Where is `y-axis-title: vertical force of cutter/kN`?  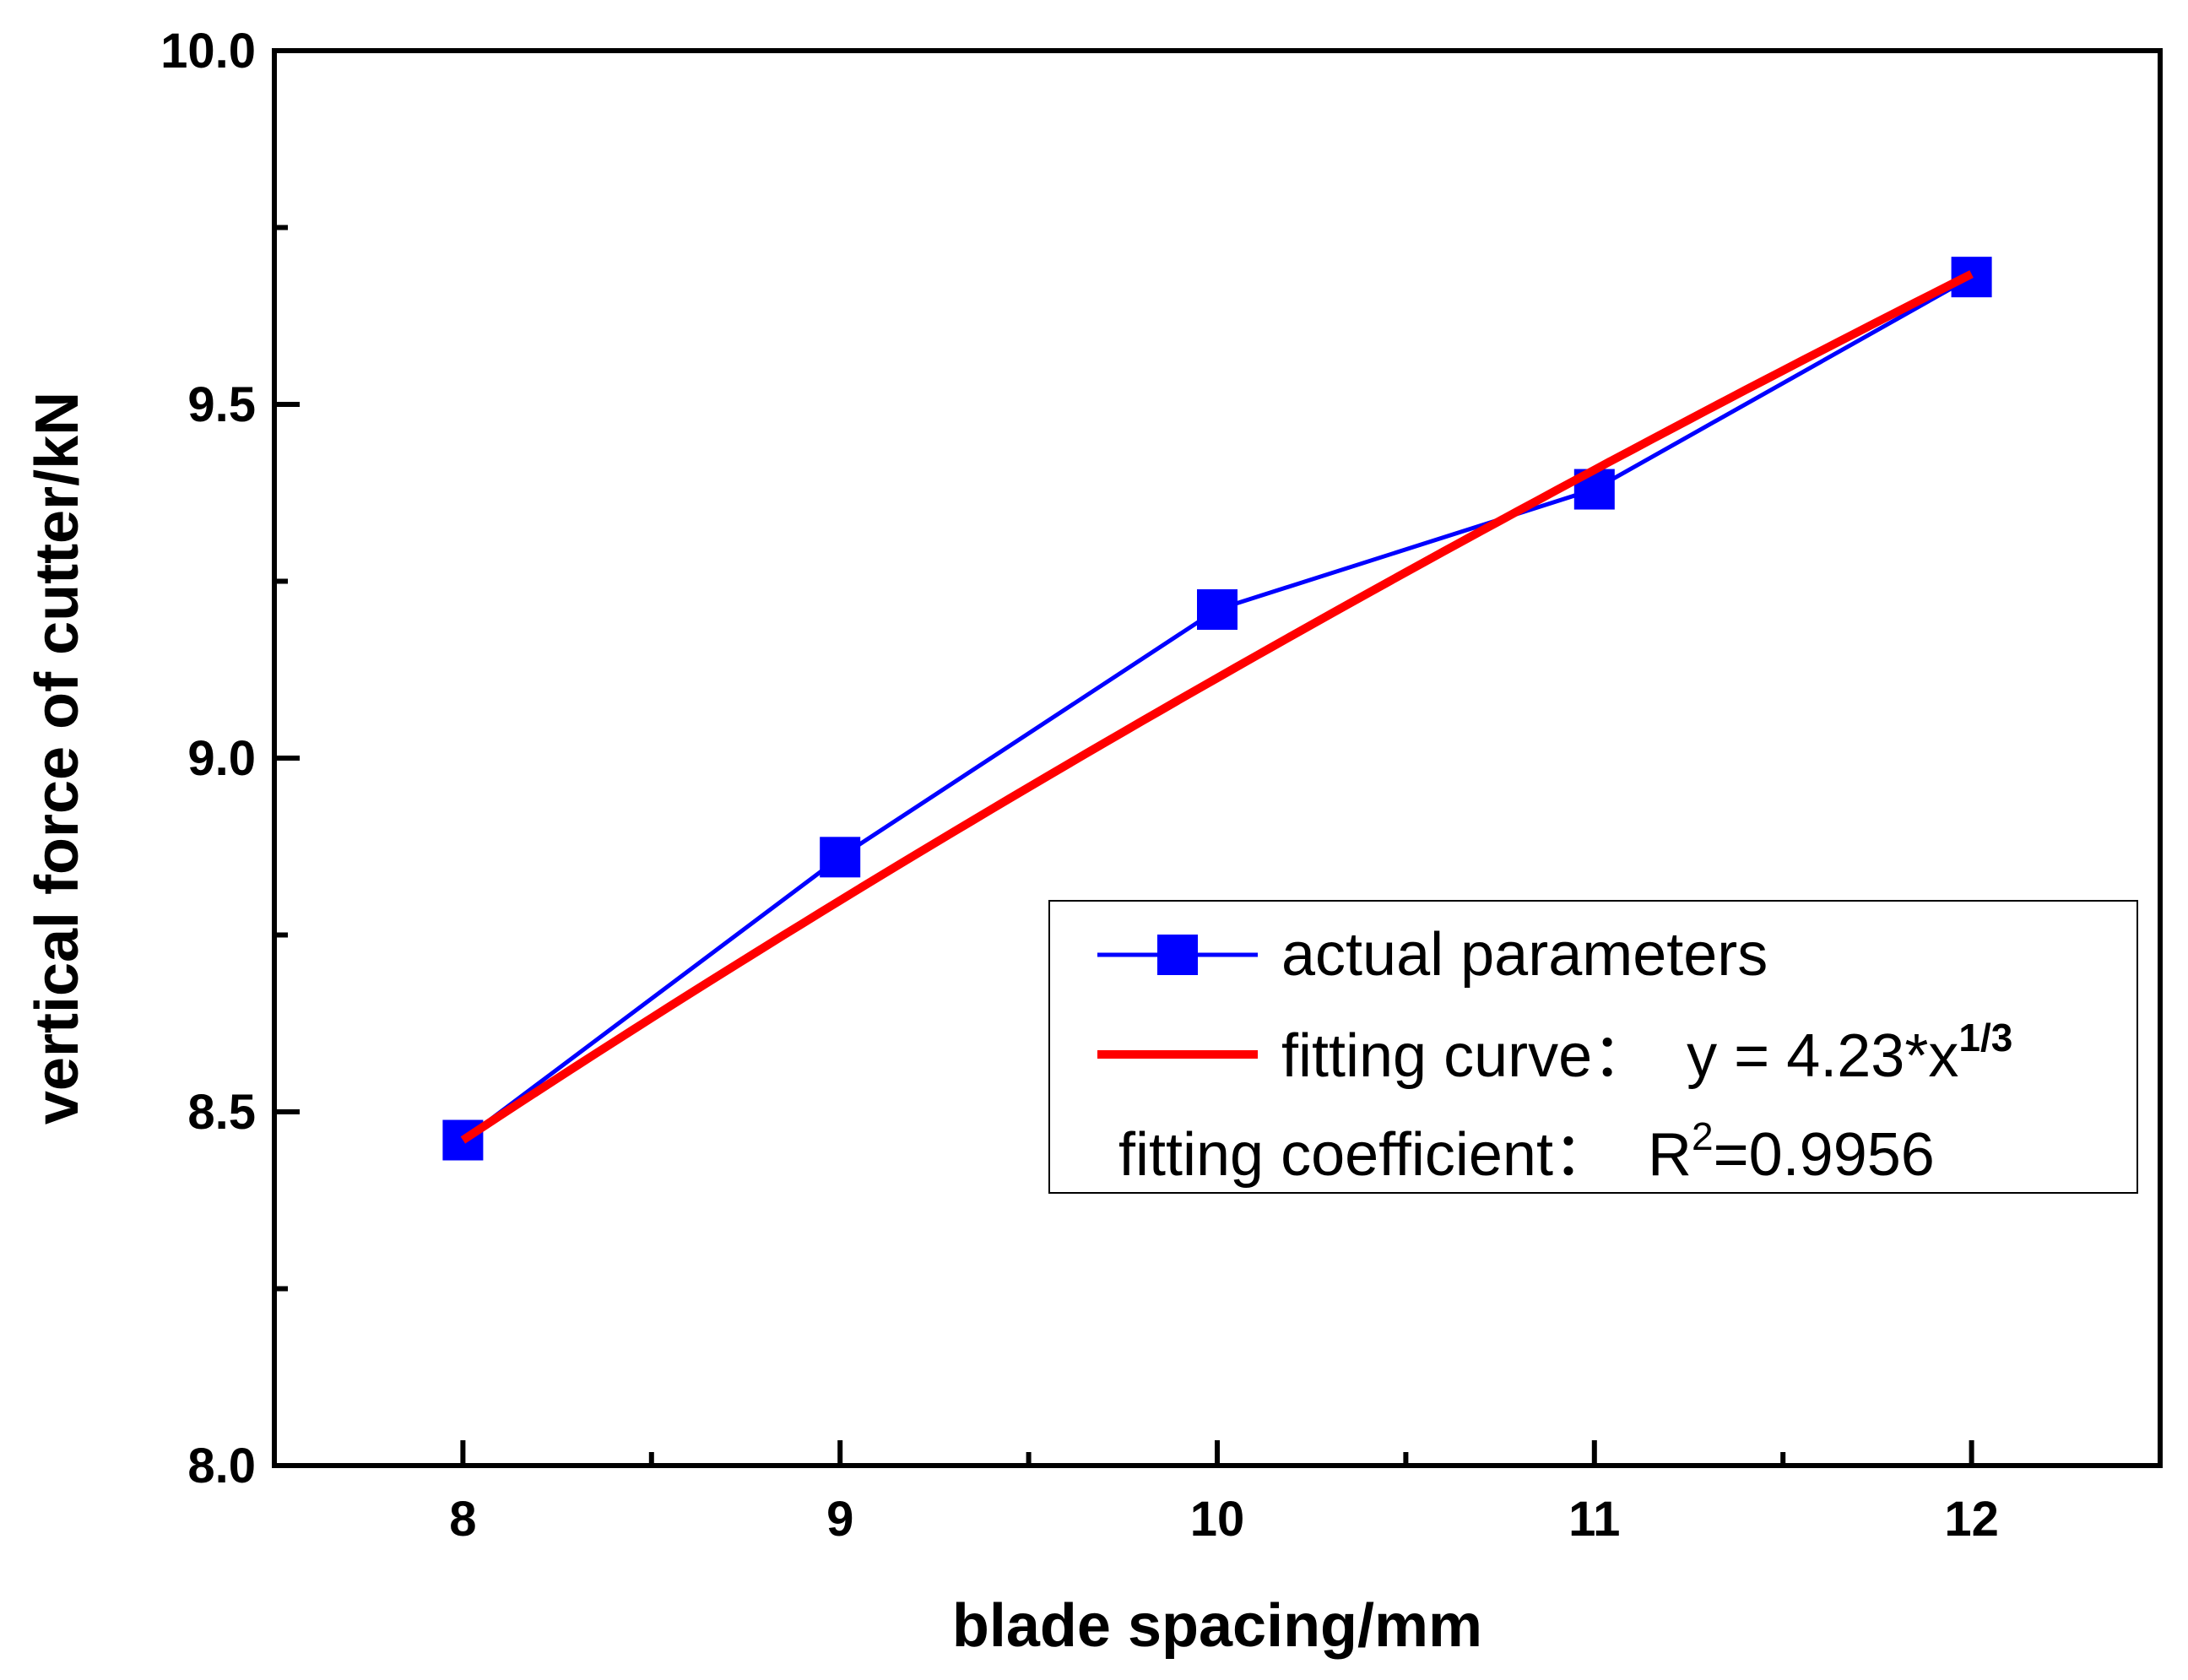
y-axis-title: vertical force of cutter/kN is located at coordinates (58, 758).